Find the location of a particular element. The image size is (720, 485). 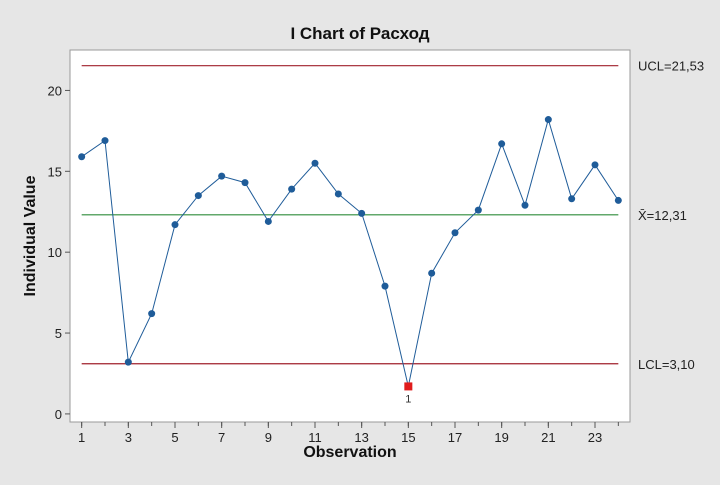

y-axis-label: Individual Value is located at coordinates (30, 235).